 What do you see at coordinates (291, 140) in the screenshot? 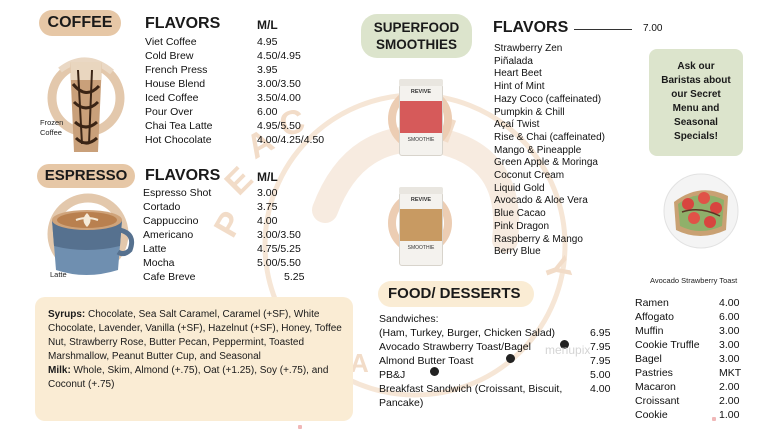
I see `coffee-item-price: 4.00/4.25/4.50` at bounding box center [291, 140].